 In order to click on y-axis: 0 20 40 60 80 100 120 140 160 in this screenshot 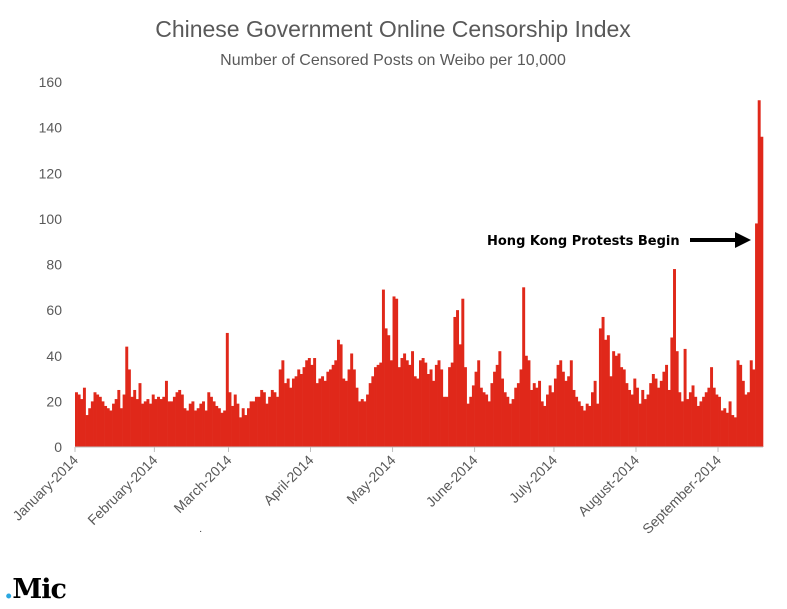, I will do `click(51, 264)`.